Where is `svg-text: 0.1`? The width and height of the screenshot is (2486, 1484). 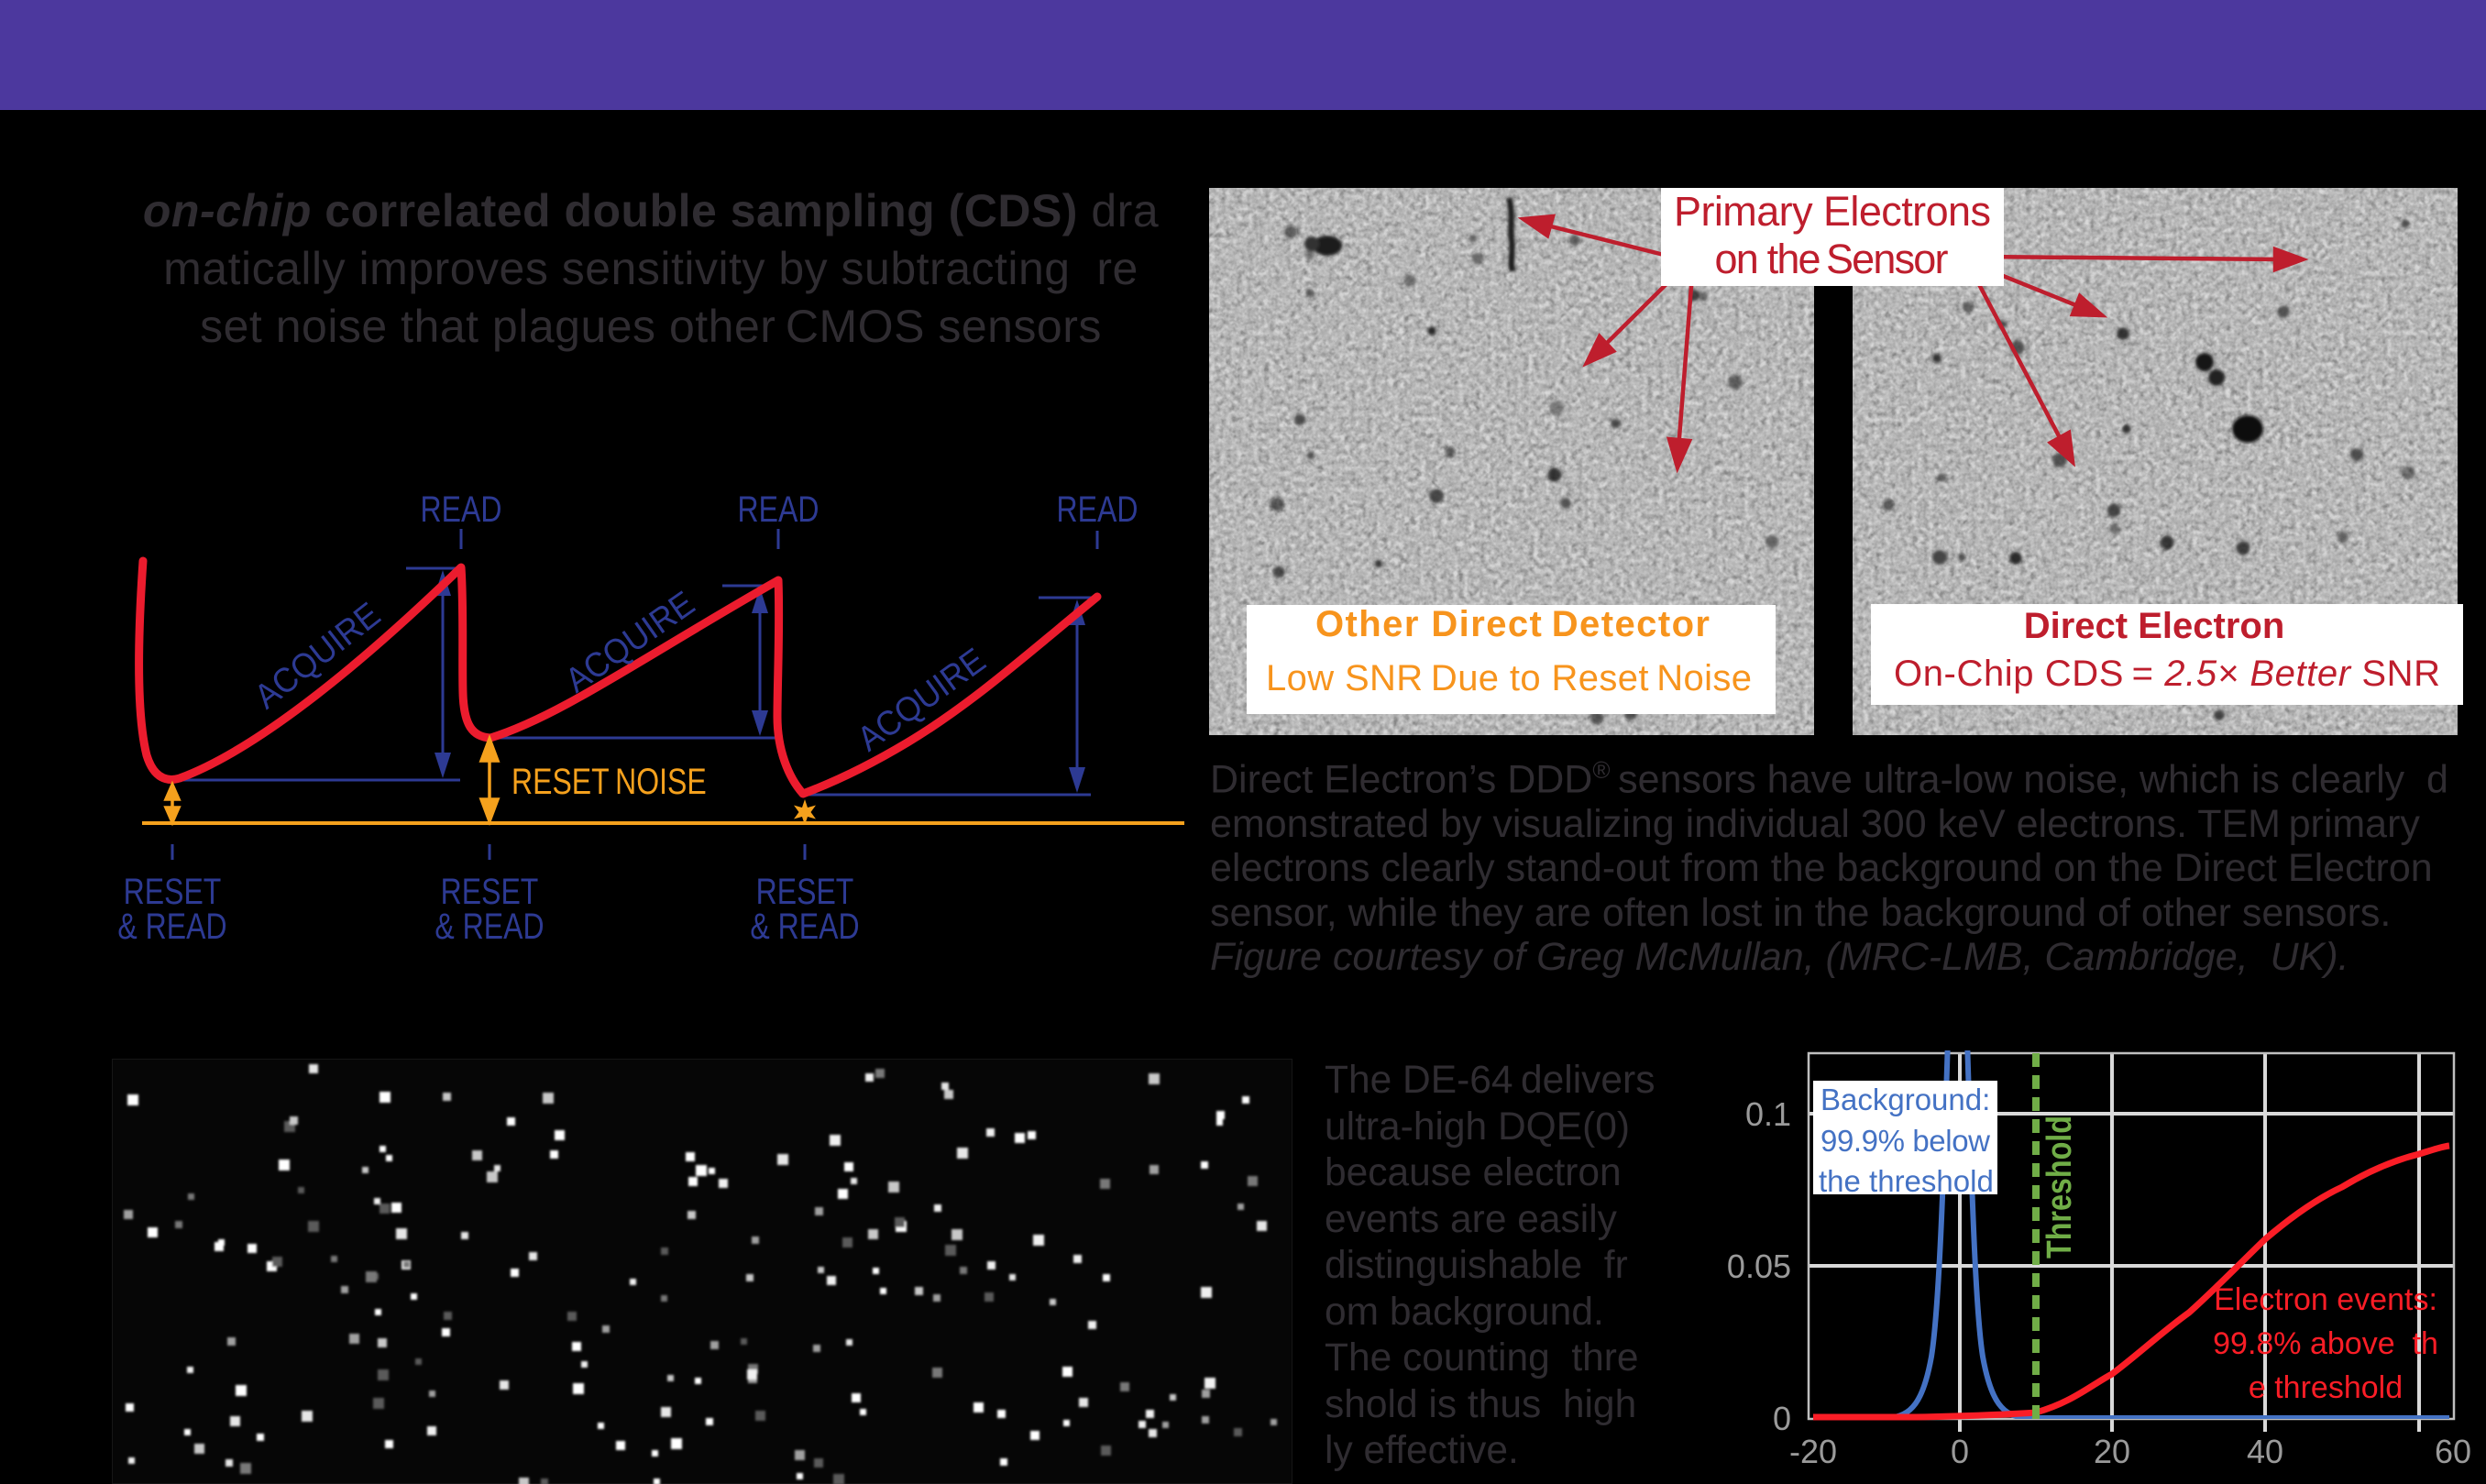
svg-text: 0.1 is located at coordinates (1768, 1114).